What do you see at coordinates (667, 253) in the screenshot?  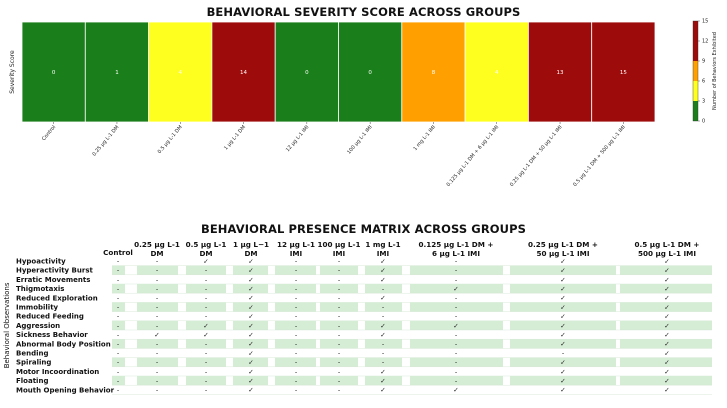 I see `matrix-column-header-line2: 500 µg L-1 IMI` at bounding box center [667, 253].